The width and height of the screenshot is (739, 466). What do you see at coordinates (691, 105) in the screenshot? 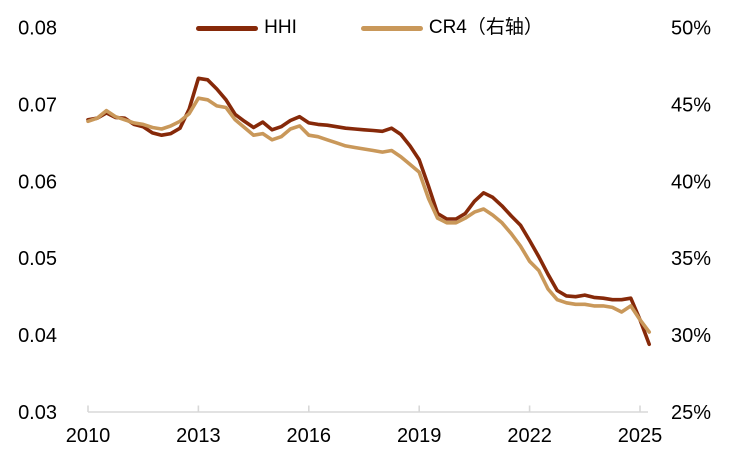
I see `svg-text: 45%` at bounding box center [691, 105].